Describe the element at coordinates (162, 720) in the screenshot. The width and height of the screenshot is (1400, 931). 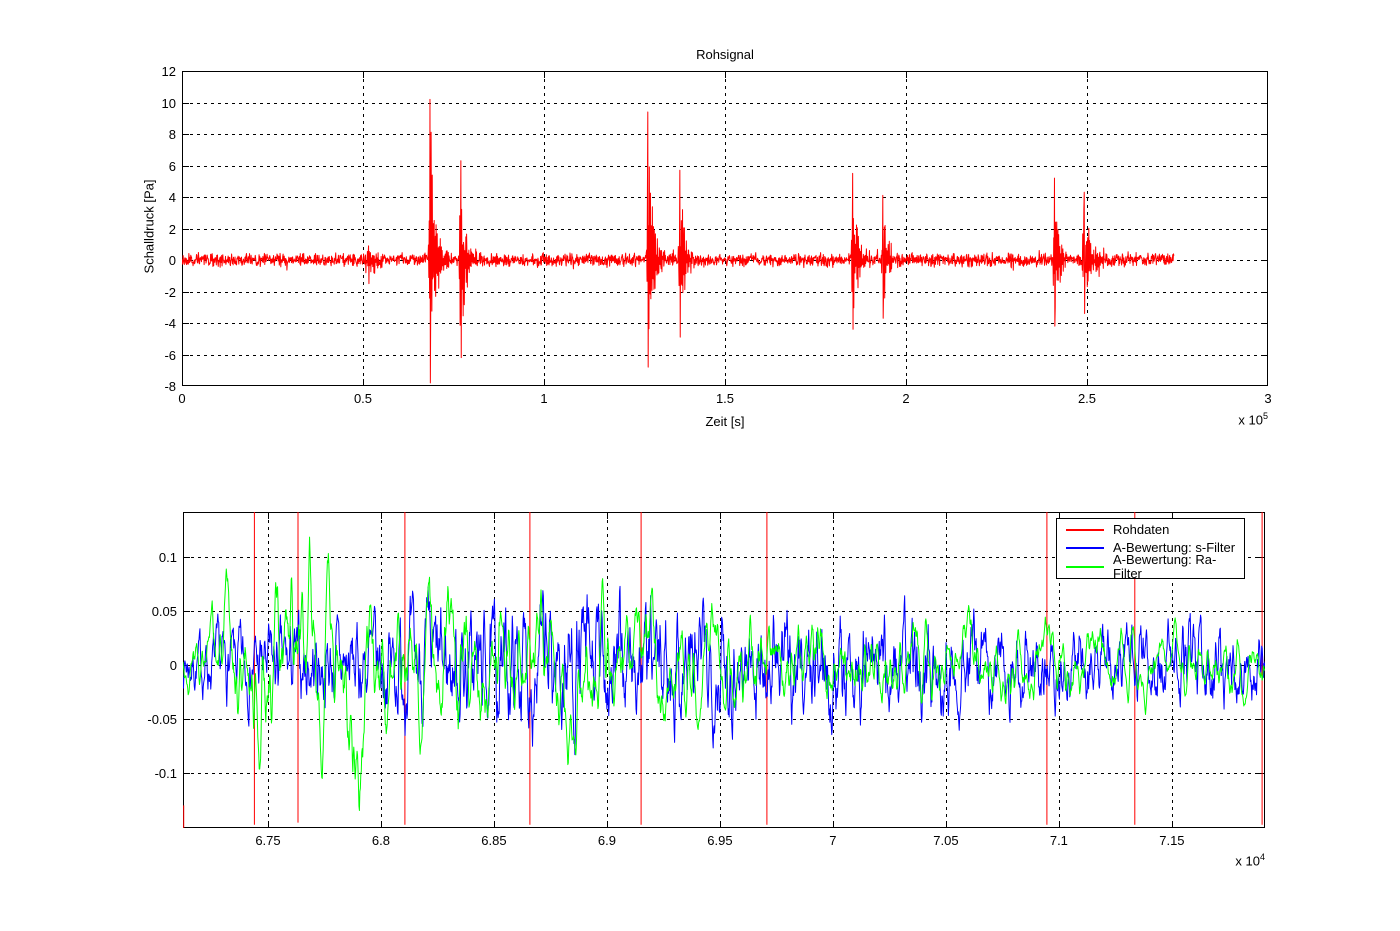
I see `y-tick-label: -0.05` at that location.